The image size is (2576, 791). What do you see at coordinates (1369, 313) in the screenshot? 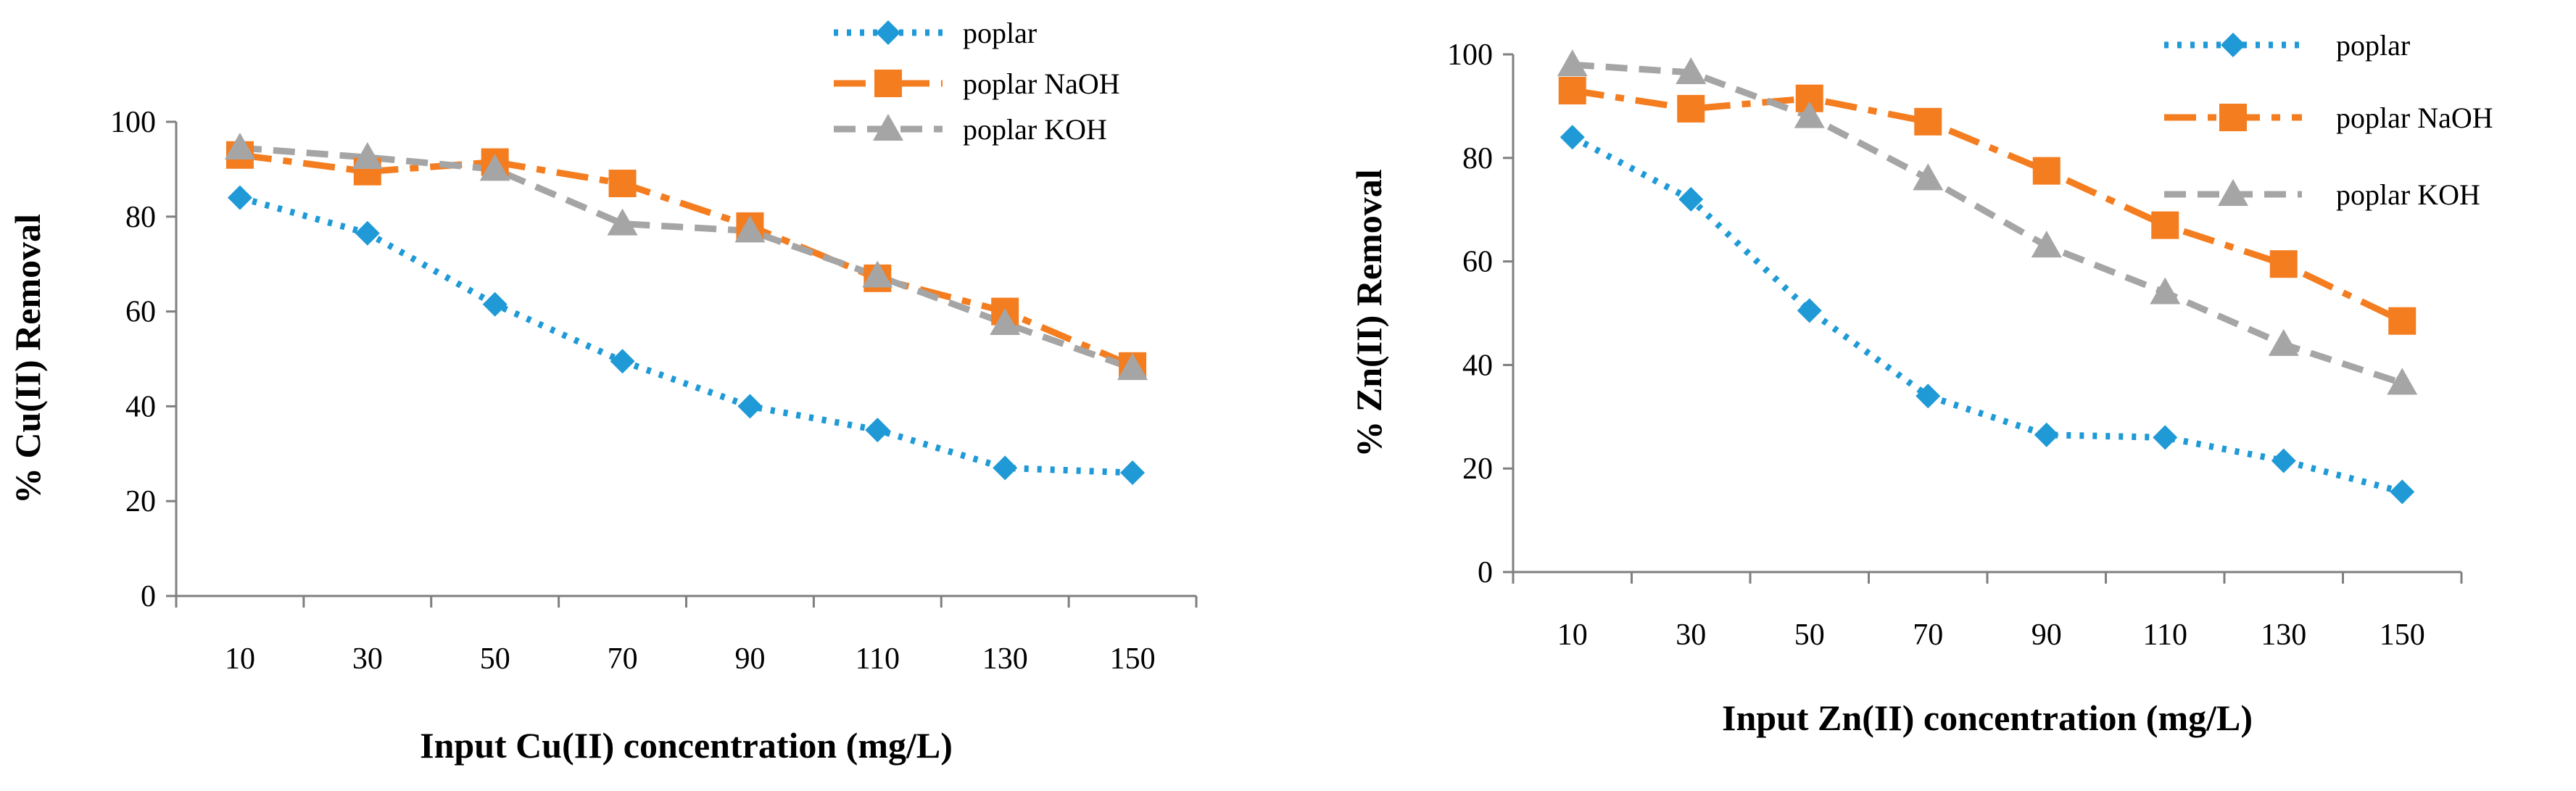
I see `y-axis-title: % Zn(II) Removal` at bounding box center [1369, 313].